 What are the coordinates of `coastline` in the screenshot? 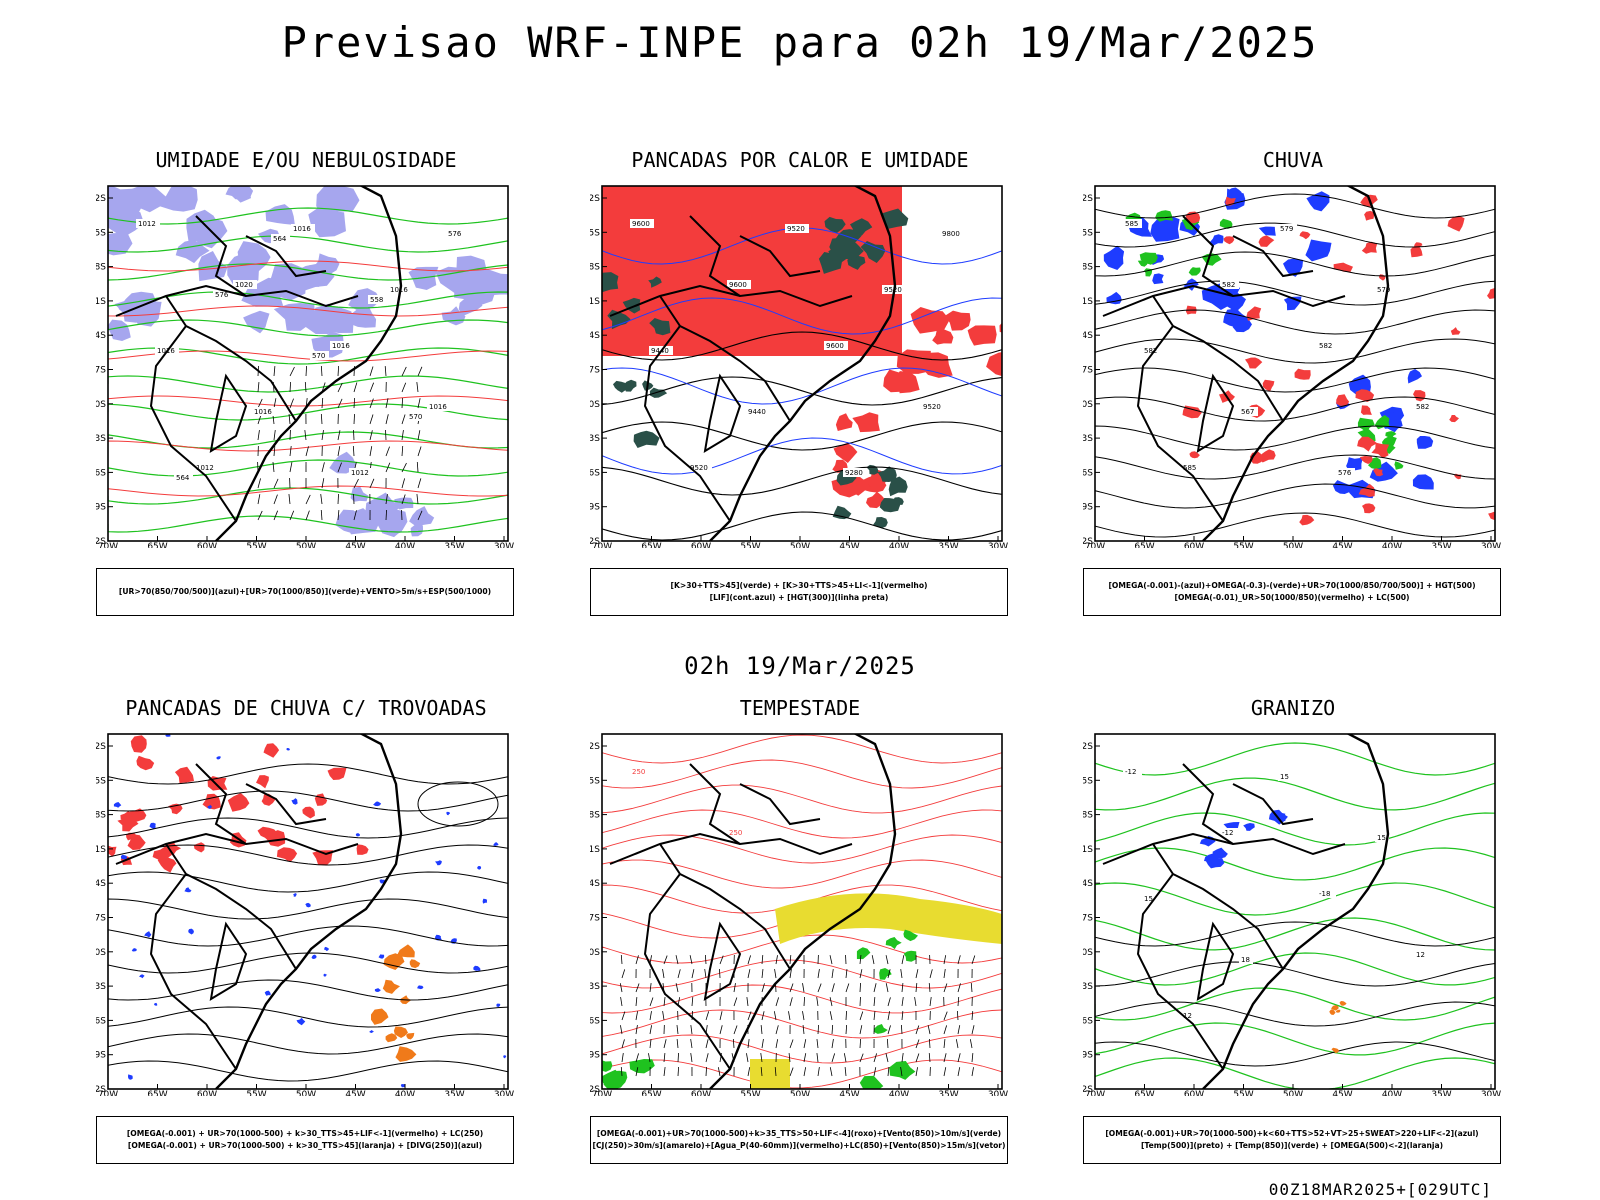 It's located at (803, 363).